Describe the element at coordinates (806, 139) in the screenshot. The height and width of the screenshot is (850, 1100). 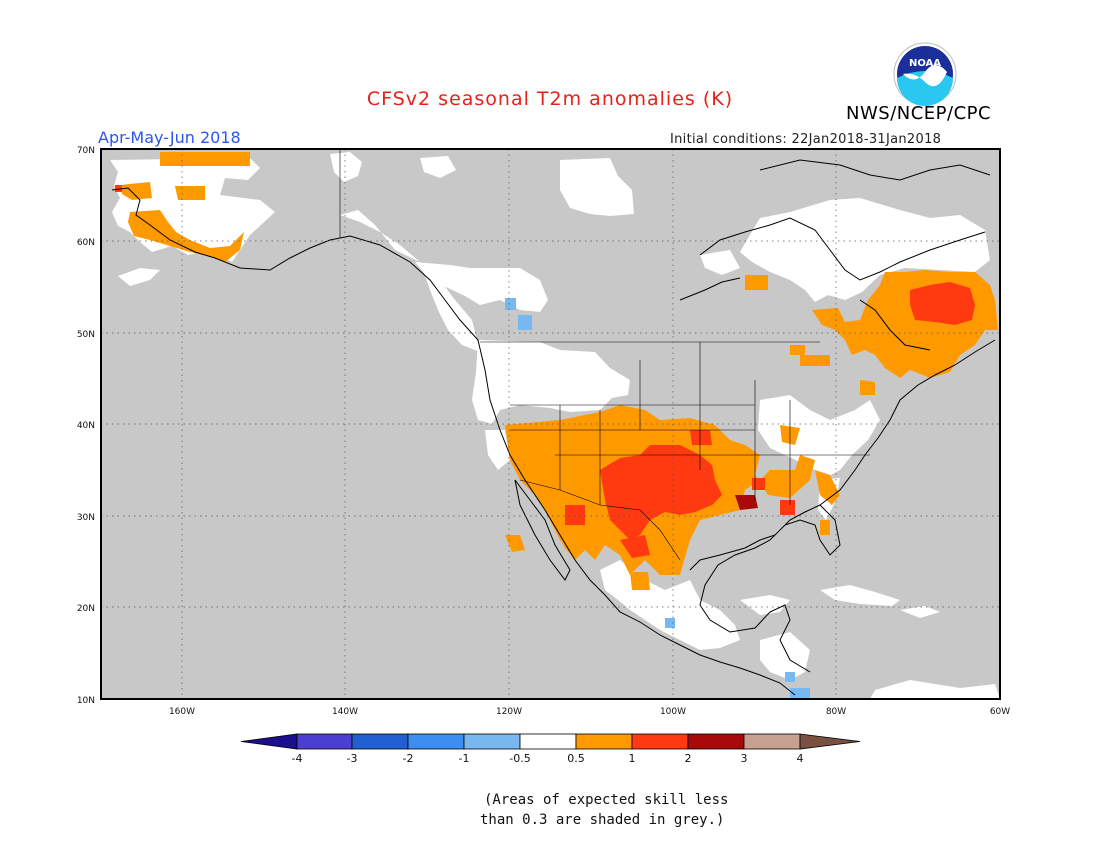
I see `initial-conditions: Initial conditions: 22Jan2018-31Jan2018` at that location.